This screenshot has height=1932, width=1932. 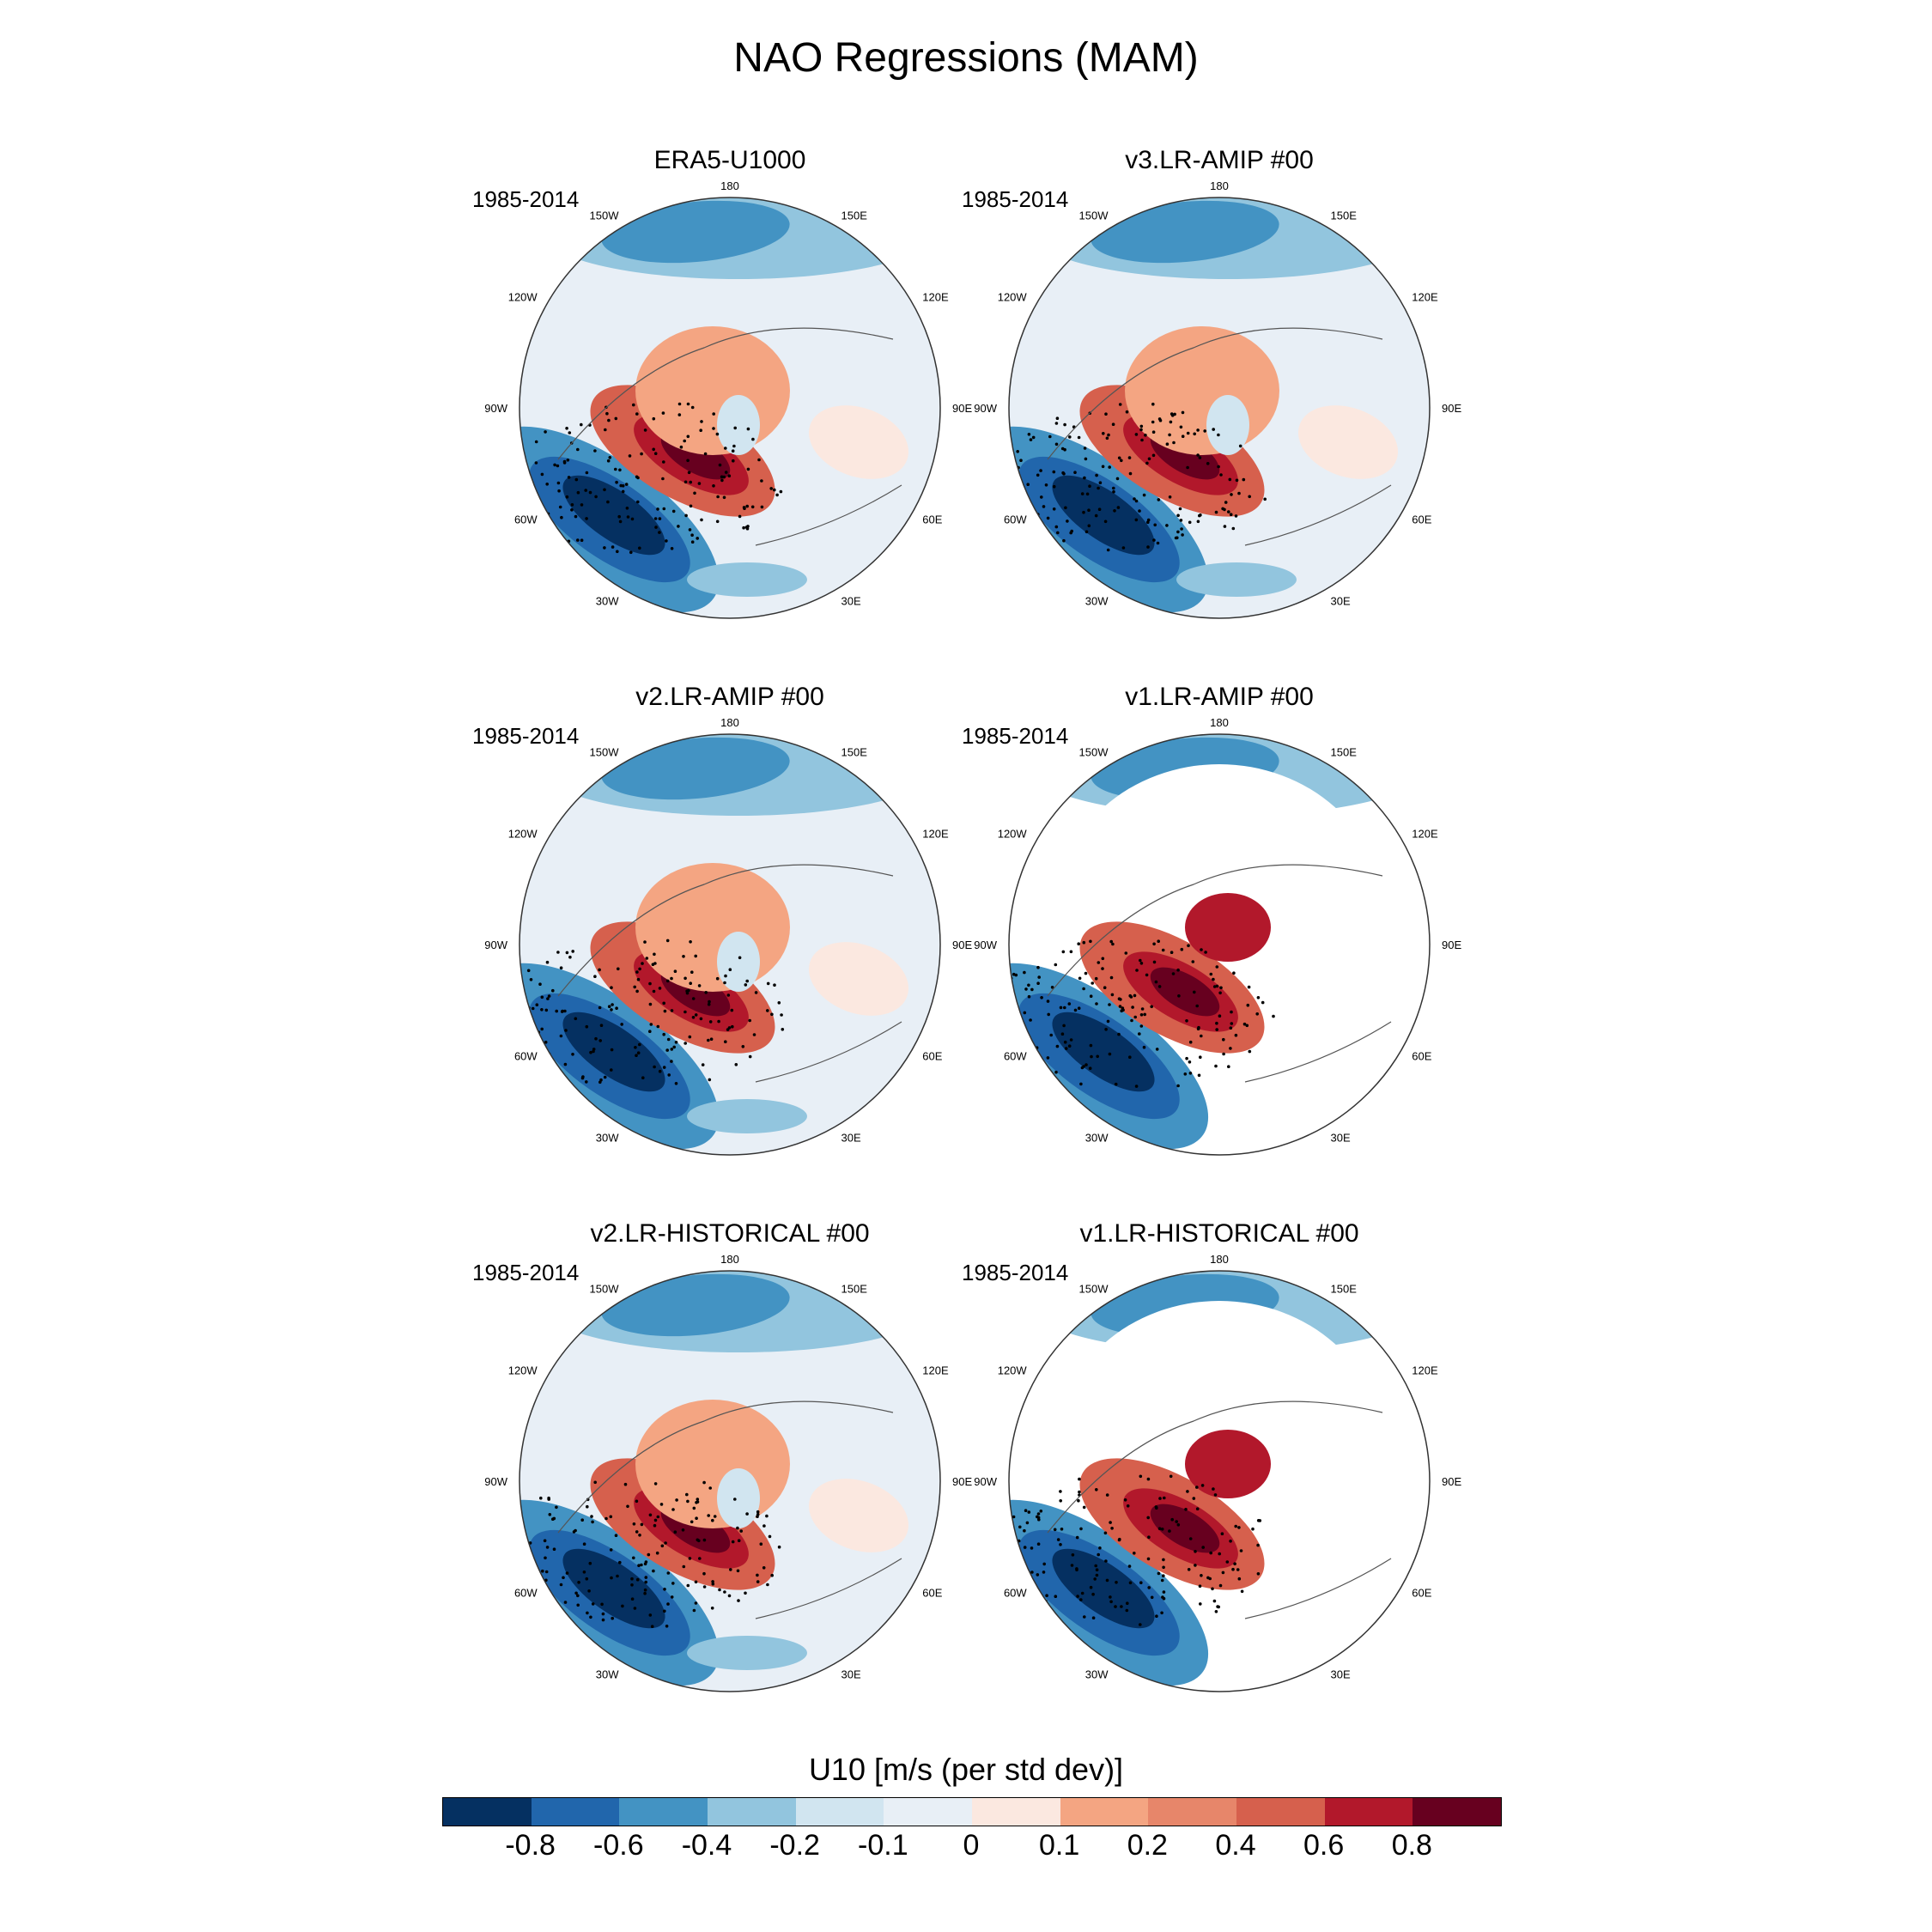 What do you see at coordinates (883, 1845) in the screenshot?
I see `colorbar-tick-label: -0.1` at bounding box center [883, 1845].